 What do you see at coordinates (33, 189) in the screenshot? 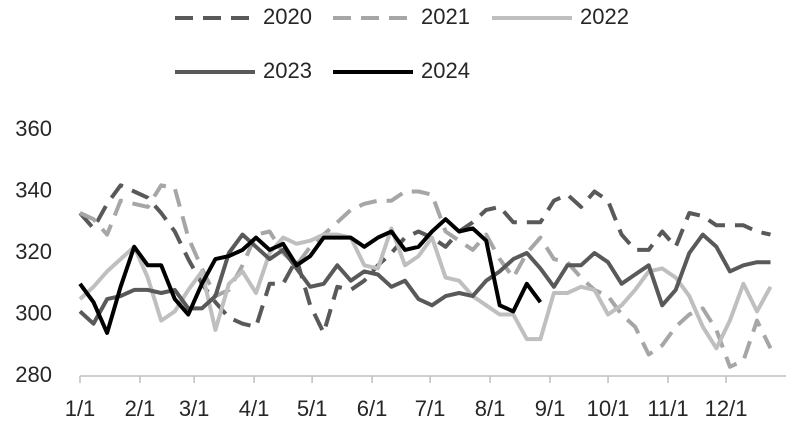
I see `y-tick-label: 340` at bounding box center [33, 189].